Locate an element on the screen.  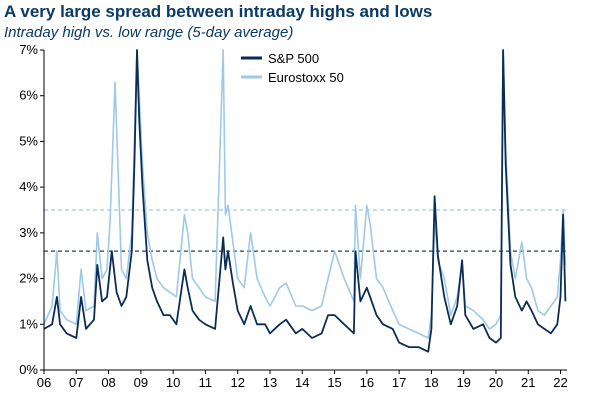
x-tick-label: 16 is located at coordinates (367, 382).